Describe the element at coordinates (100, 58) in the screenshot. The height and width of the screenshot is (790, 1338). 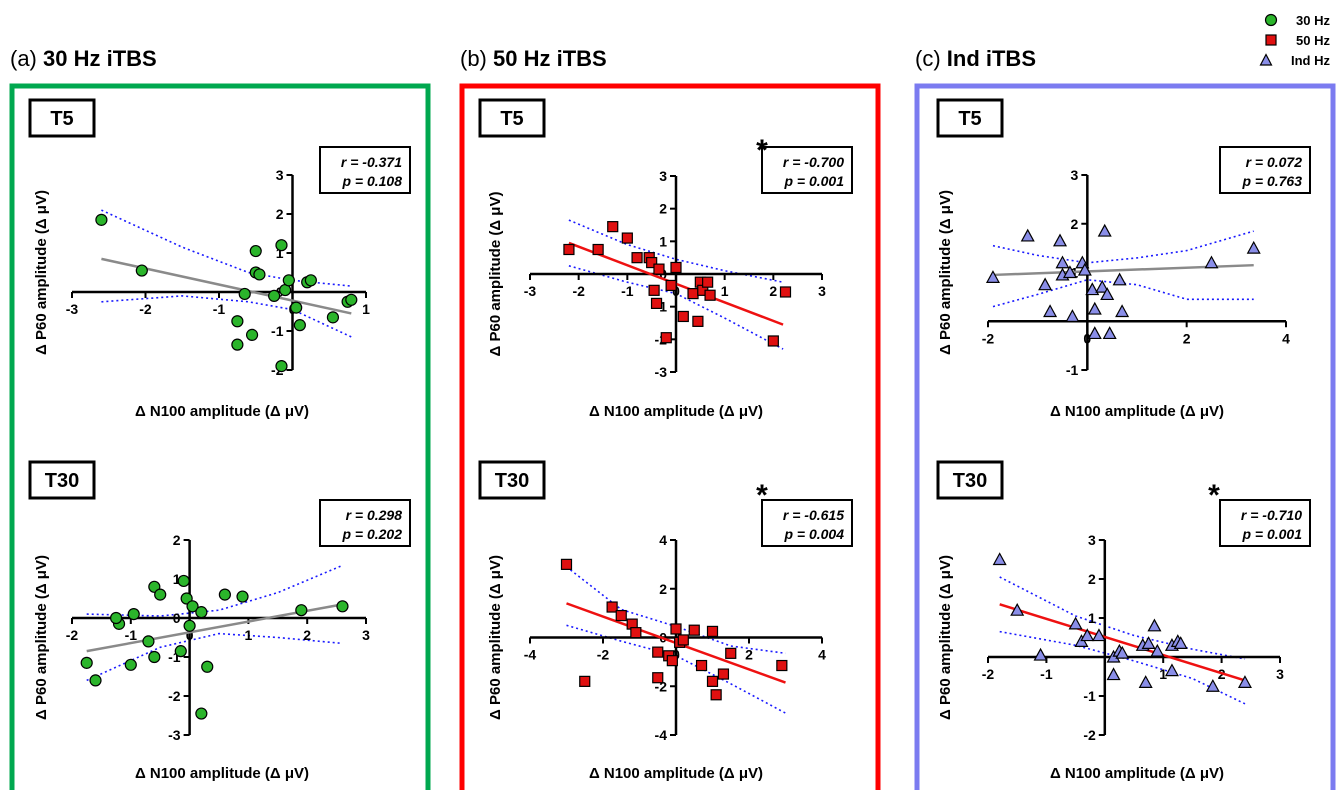
I see `panel-title-a-name: 30 Hz iTBS` at that location.